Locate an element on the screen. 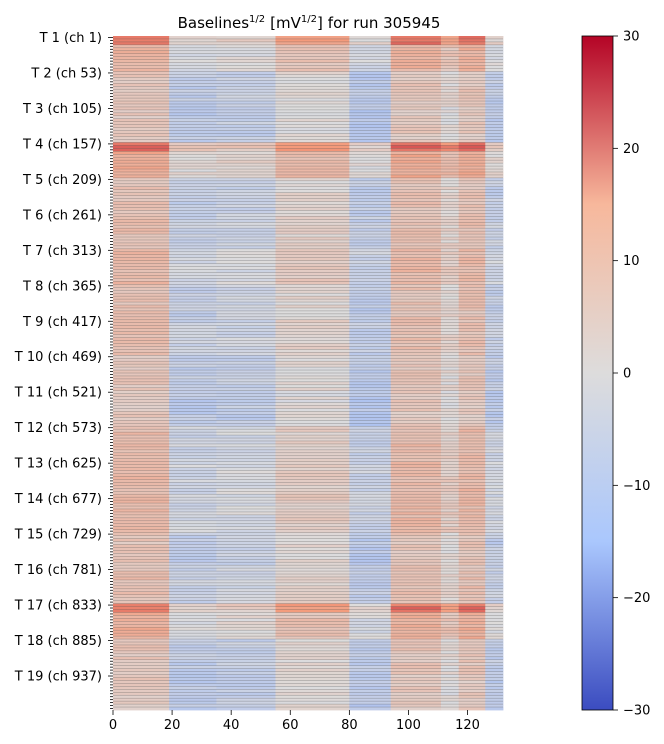 This screenshot has width=664, height=744. title-units-exponent: 1/2 is located at coordinates (309, 19).